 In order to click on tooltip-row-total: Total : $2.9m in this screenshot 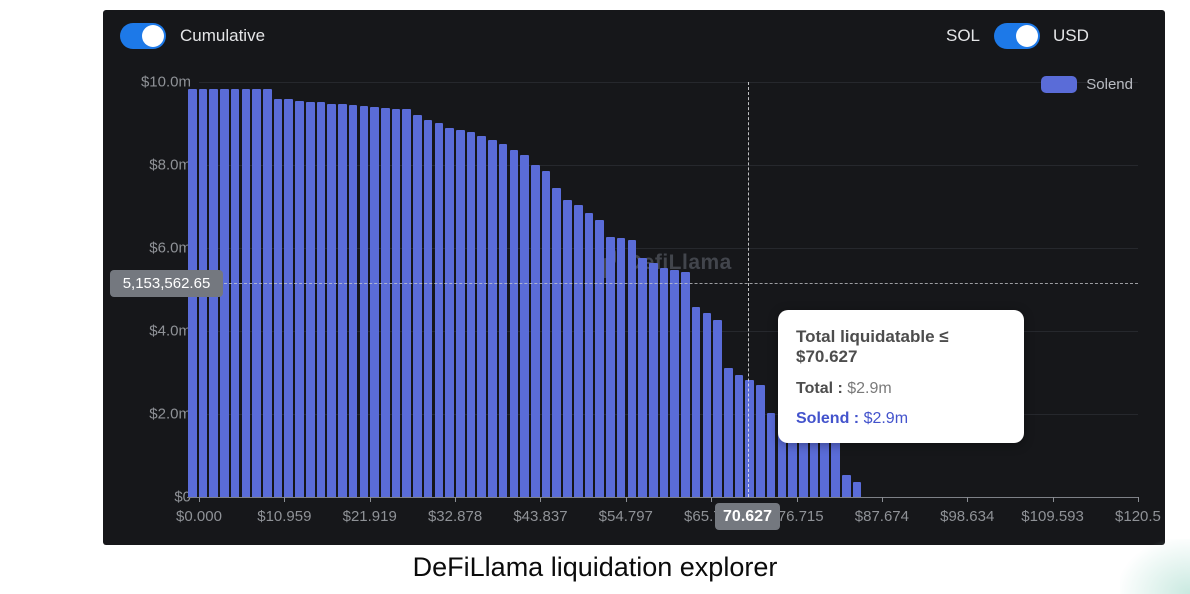, I will do `click(844, 388)`.